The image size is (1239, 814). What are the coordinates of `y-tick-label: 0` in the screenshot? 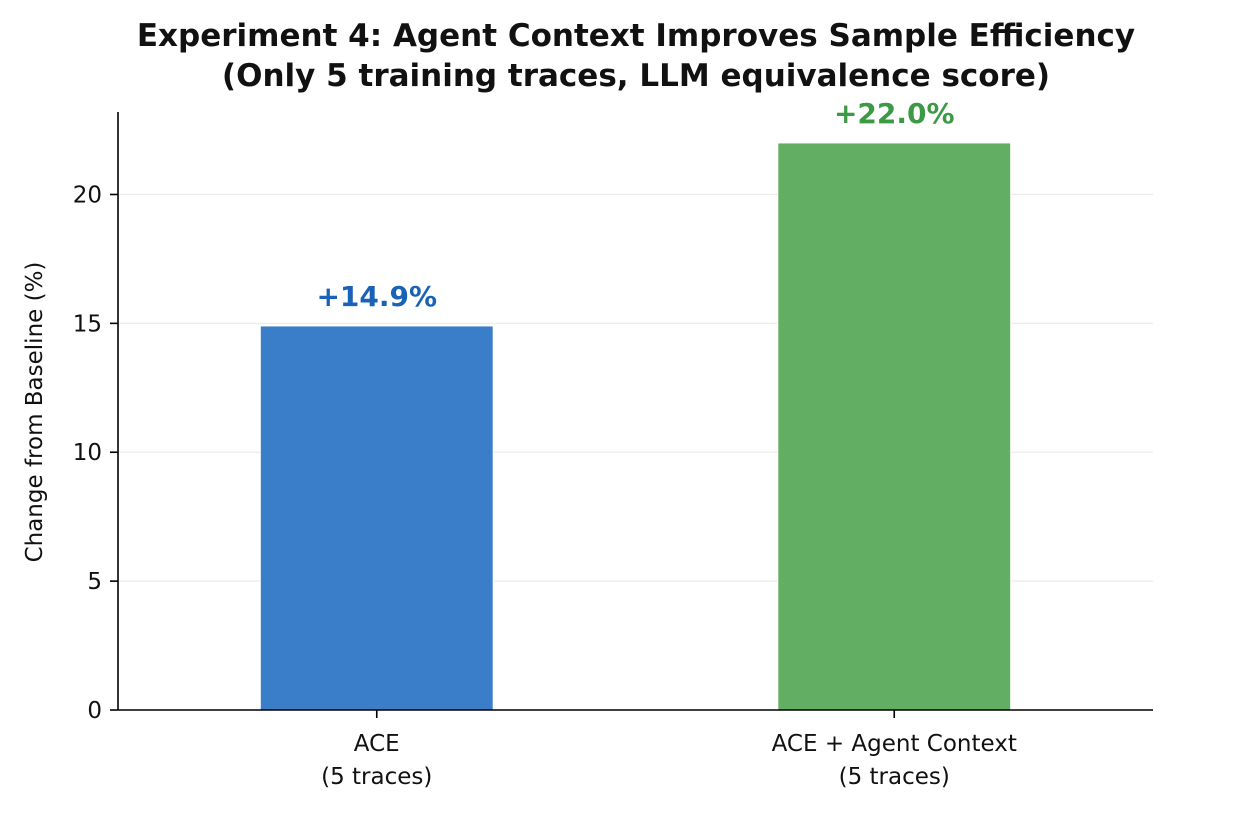 It's located at (94, 711).